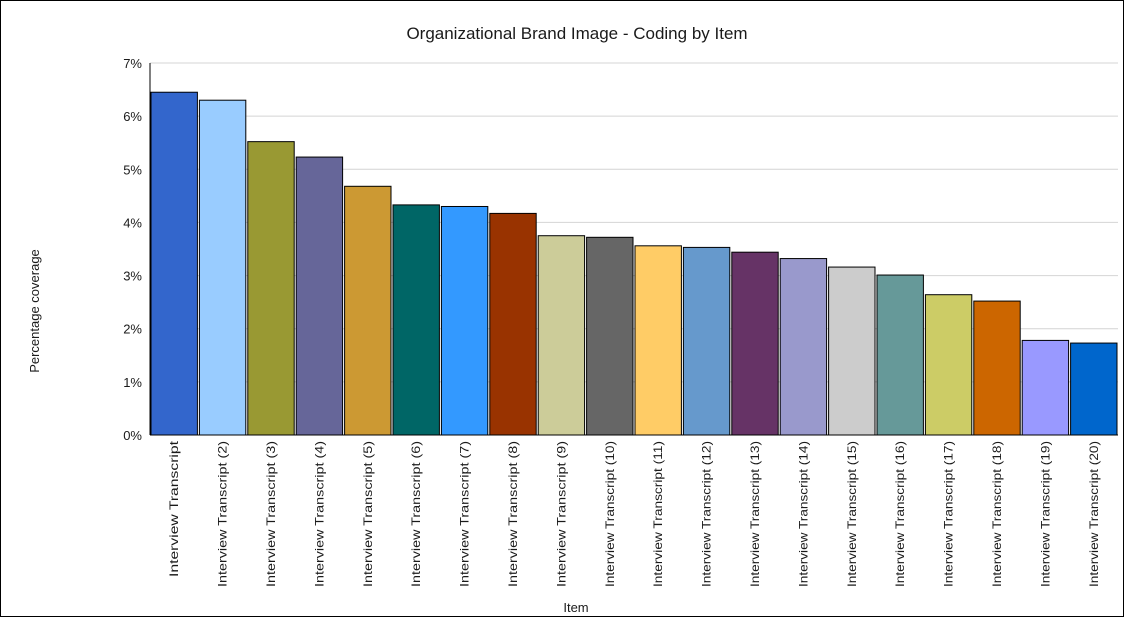 The image size is (1126, 619). Describe the element at coordinates (707, 514) in the screenshot. I see `x-tick-label: Interview Transcript (12)` at that location.